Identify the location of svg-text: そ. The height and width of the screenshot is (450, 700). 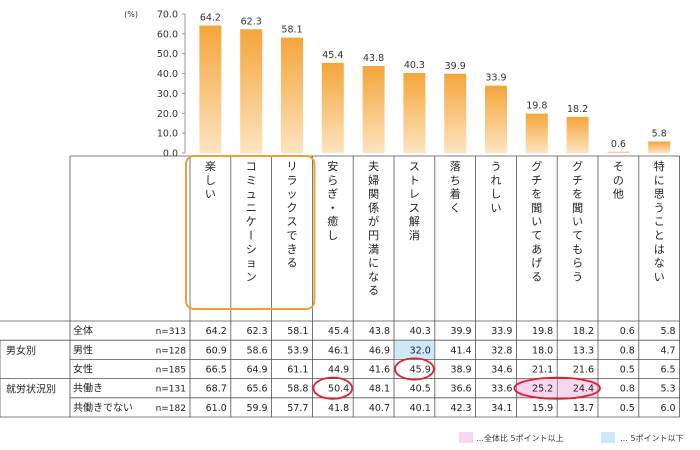
(618, 166).